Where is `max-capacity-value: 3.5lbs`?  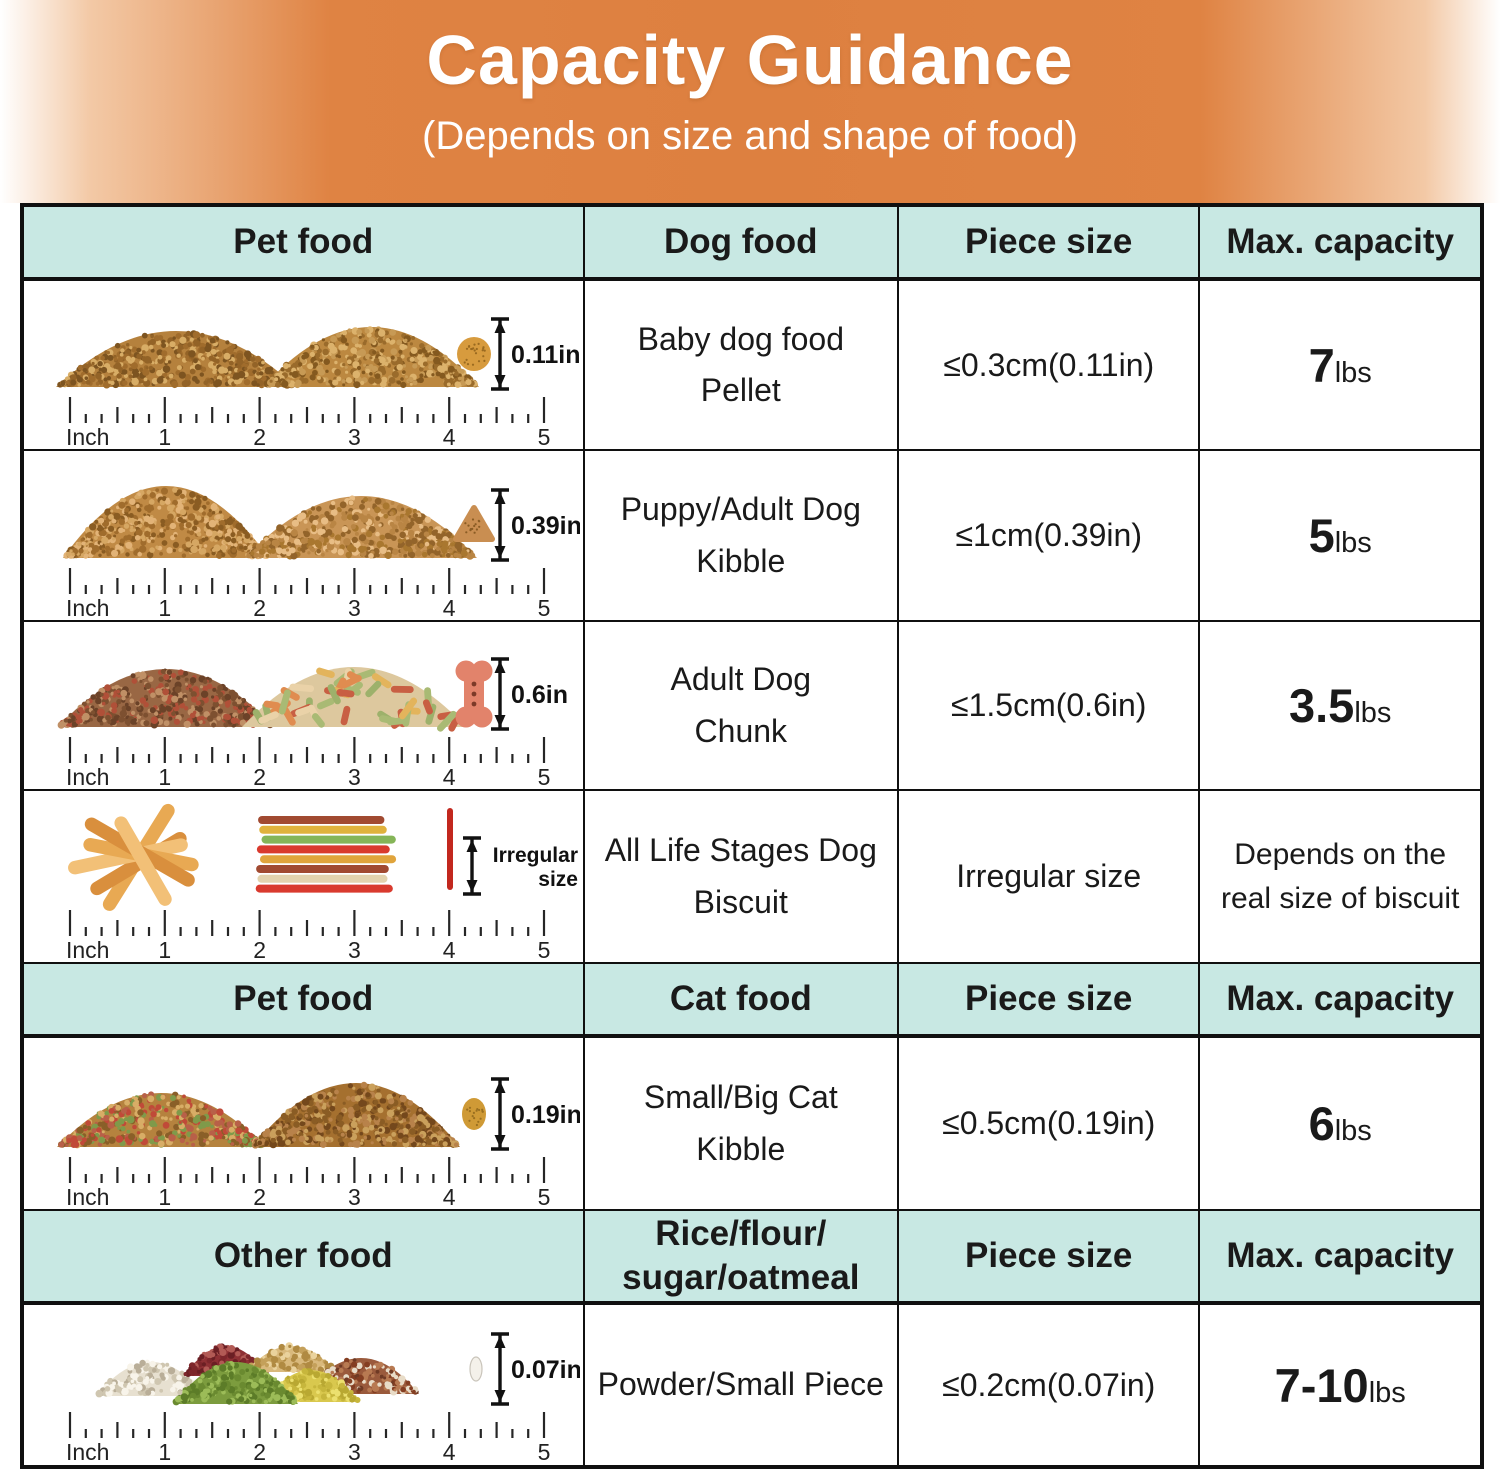 max-capacity-value: 3.5lbs is located at coordinates (1340, 706).